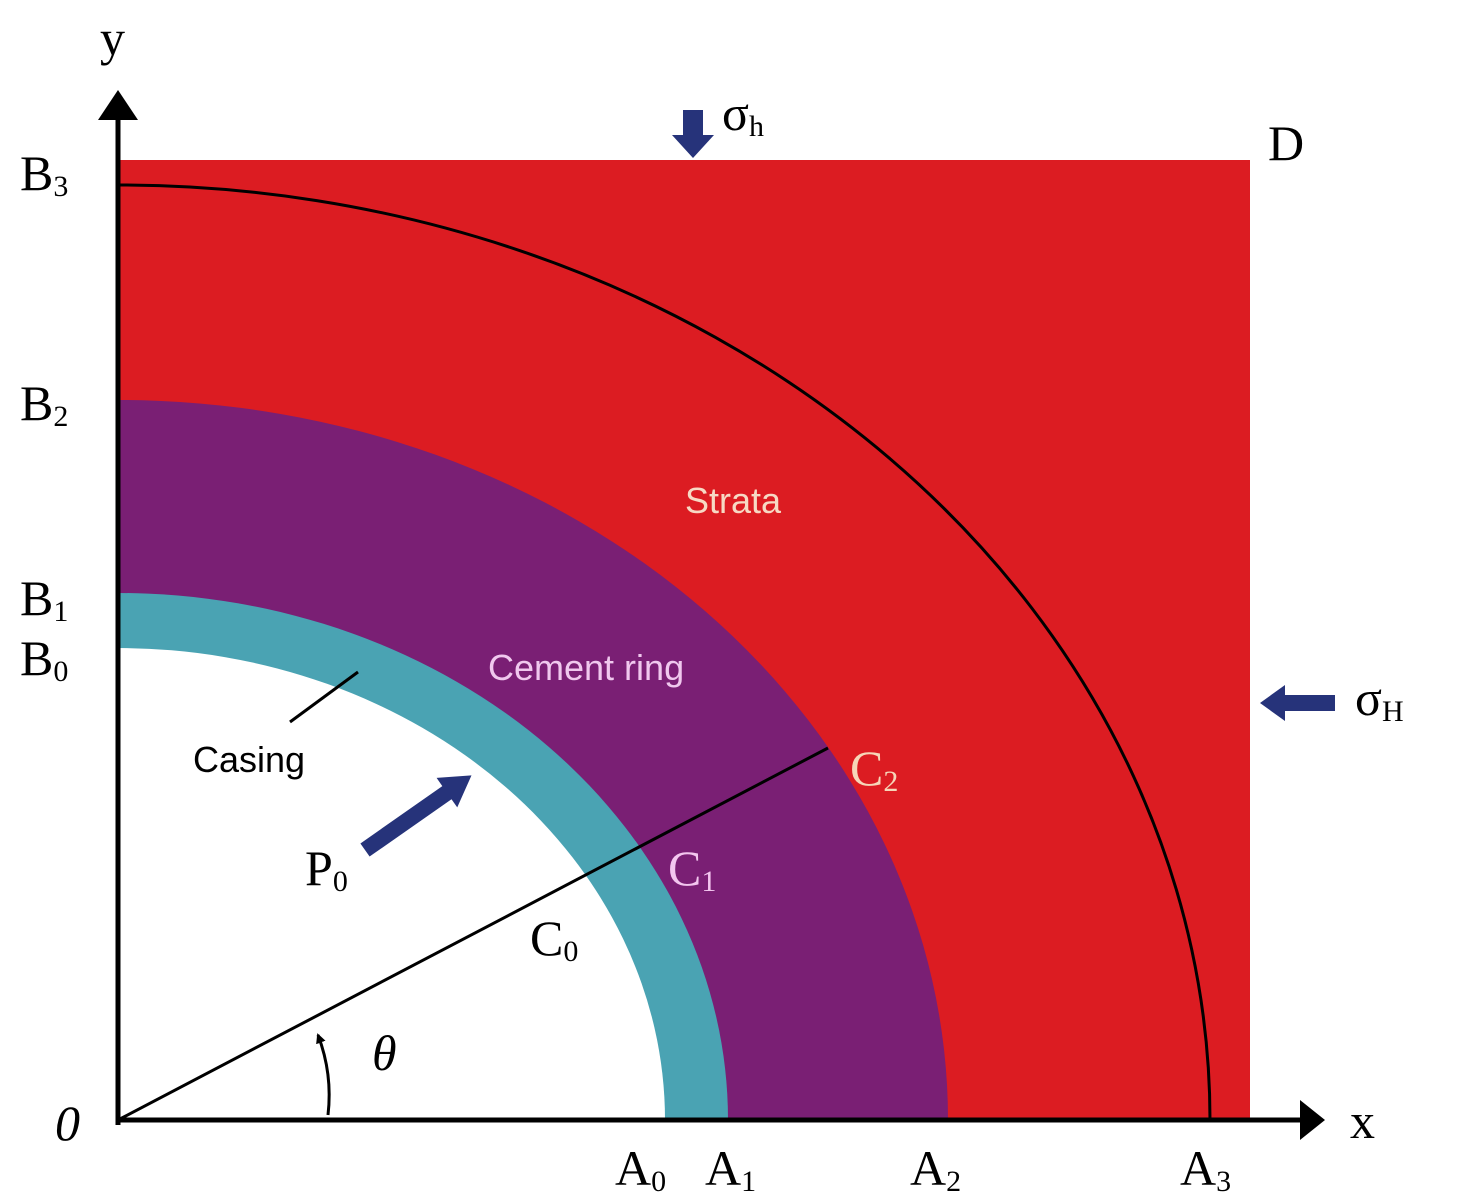 Image resolution: width=1462 pixels, height=1204 pixels. I want to click on p0-label: P0, so click(326, 869).